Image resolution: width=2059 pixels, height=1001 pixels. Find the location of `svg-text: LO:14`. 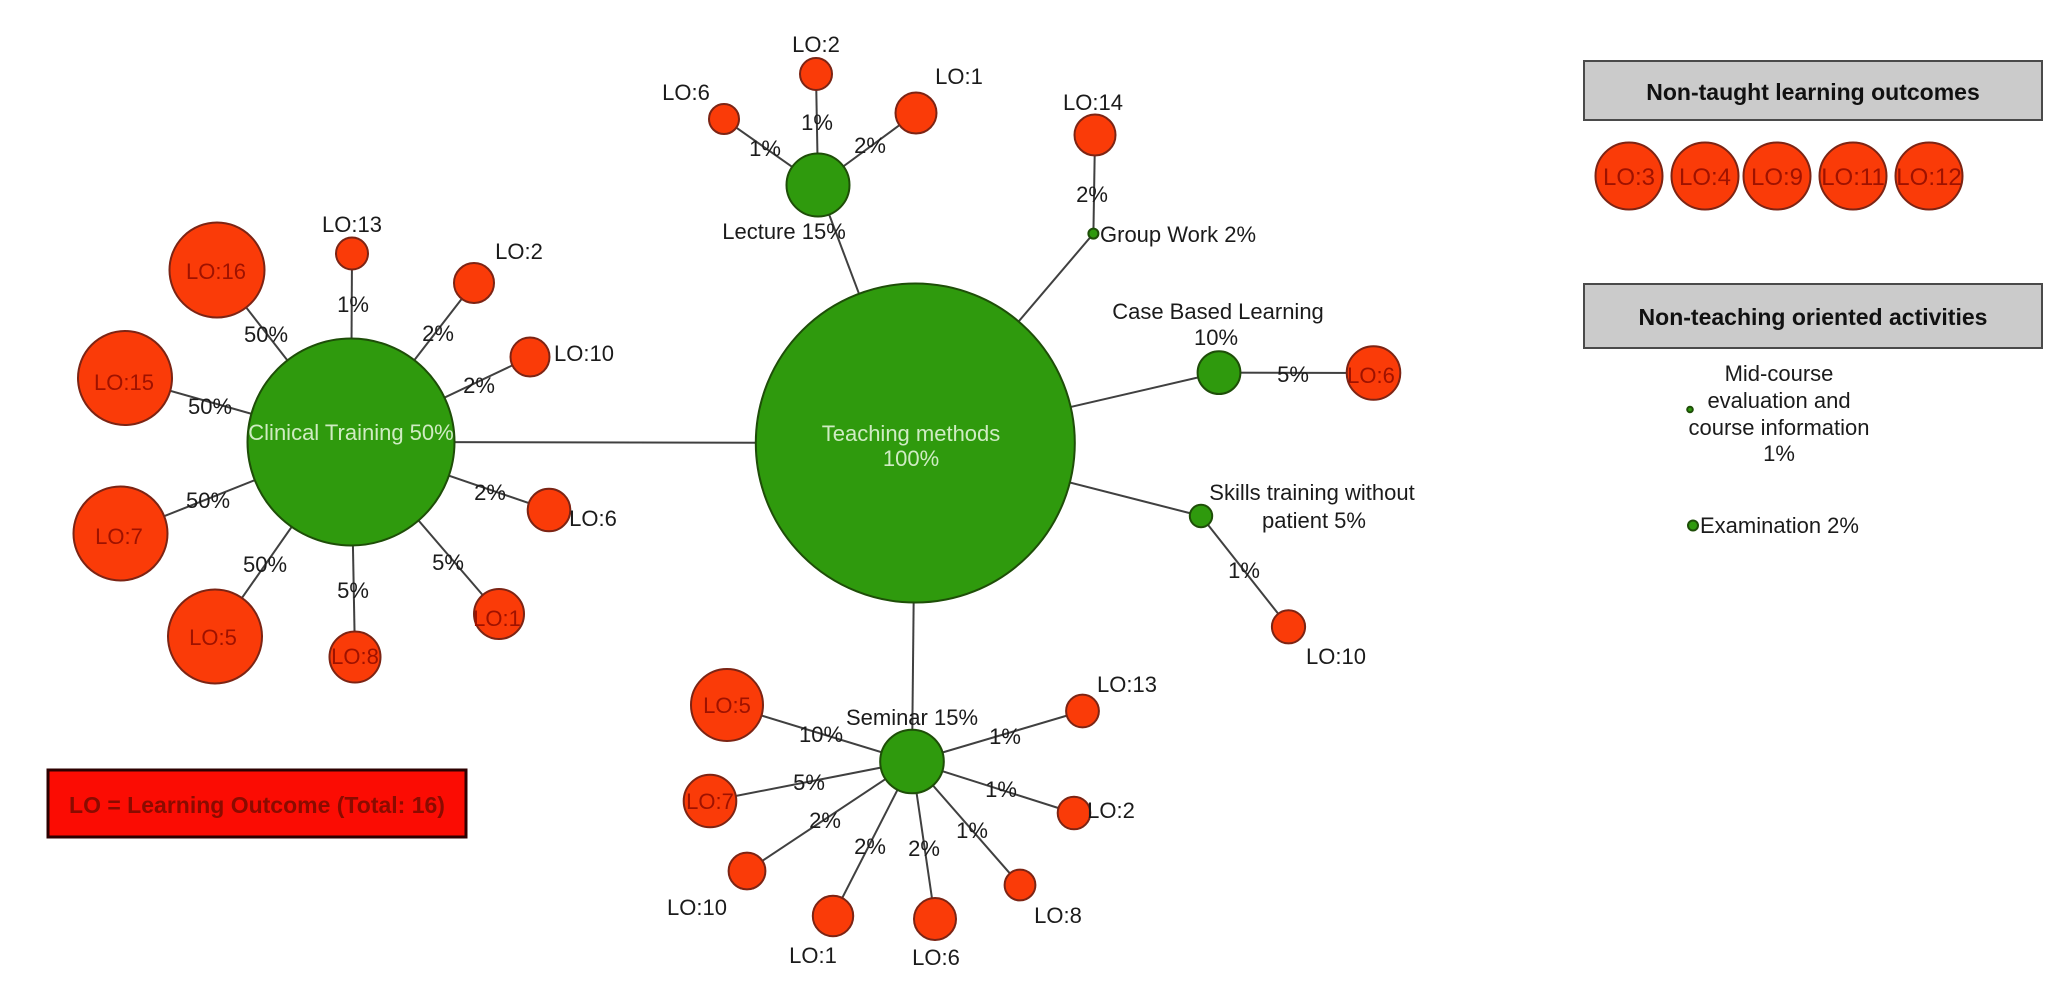

svg-text: LO:14 is located at coordinates (1093, 102).